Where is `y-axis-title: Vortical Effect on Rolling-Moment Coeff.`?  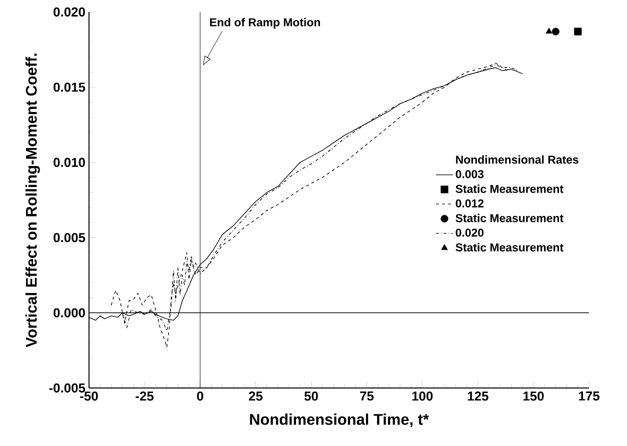 y-axis-title: Vortical Effect on Rolling-Moment Coeff. is located at coordinates (32, 201).